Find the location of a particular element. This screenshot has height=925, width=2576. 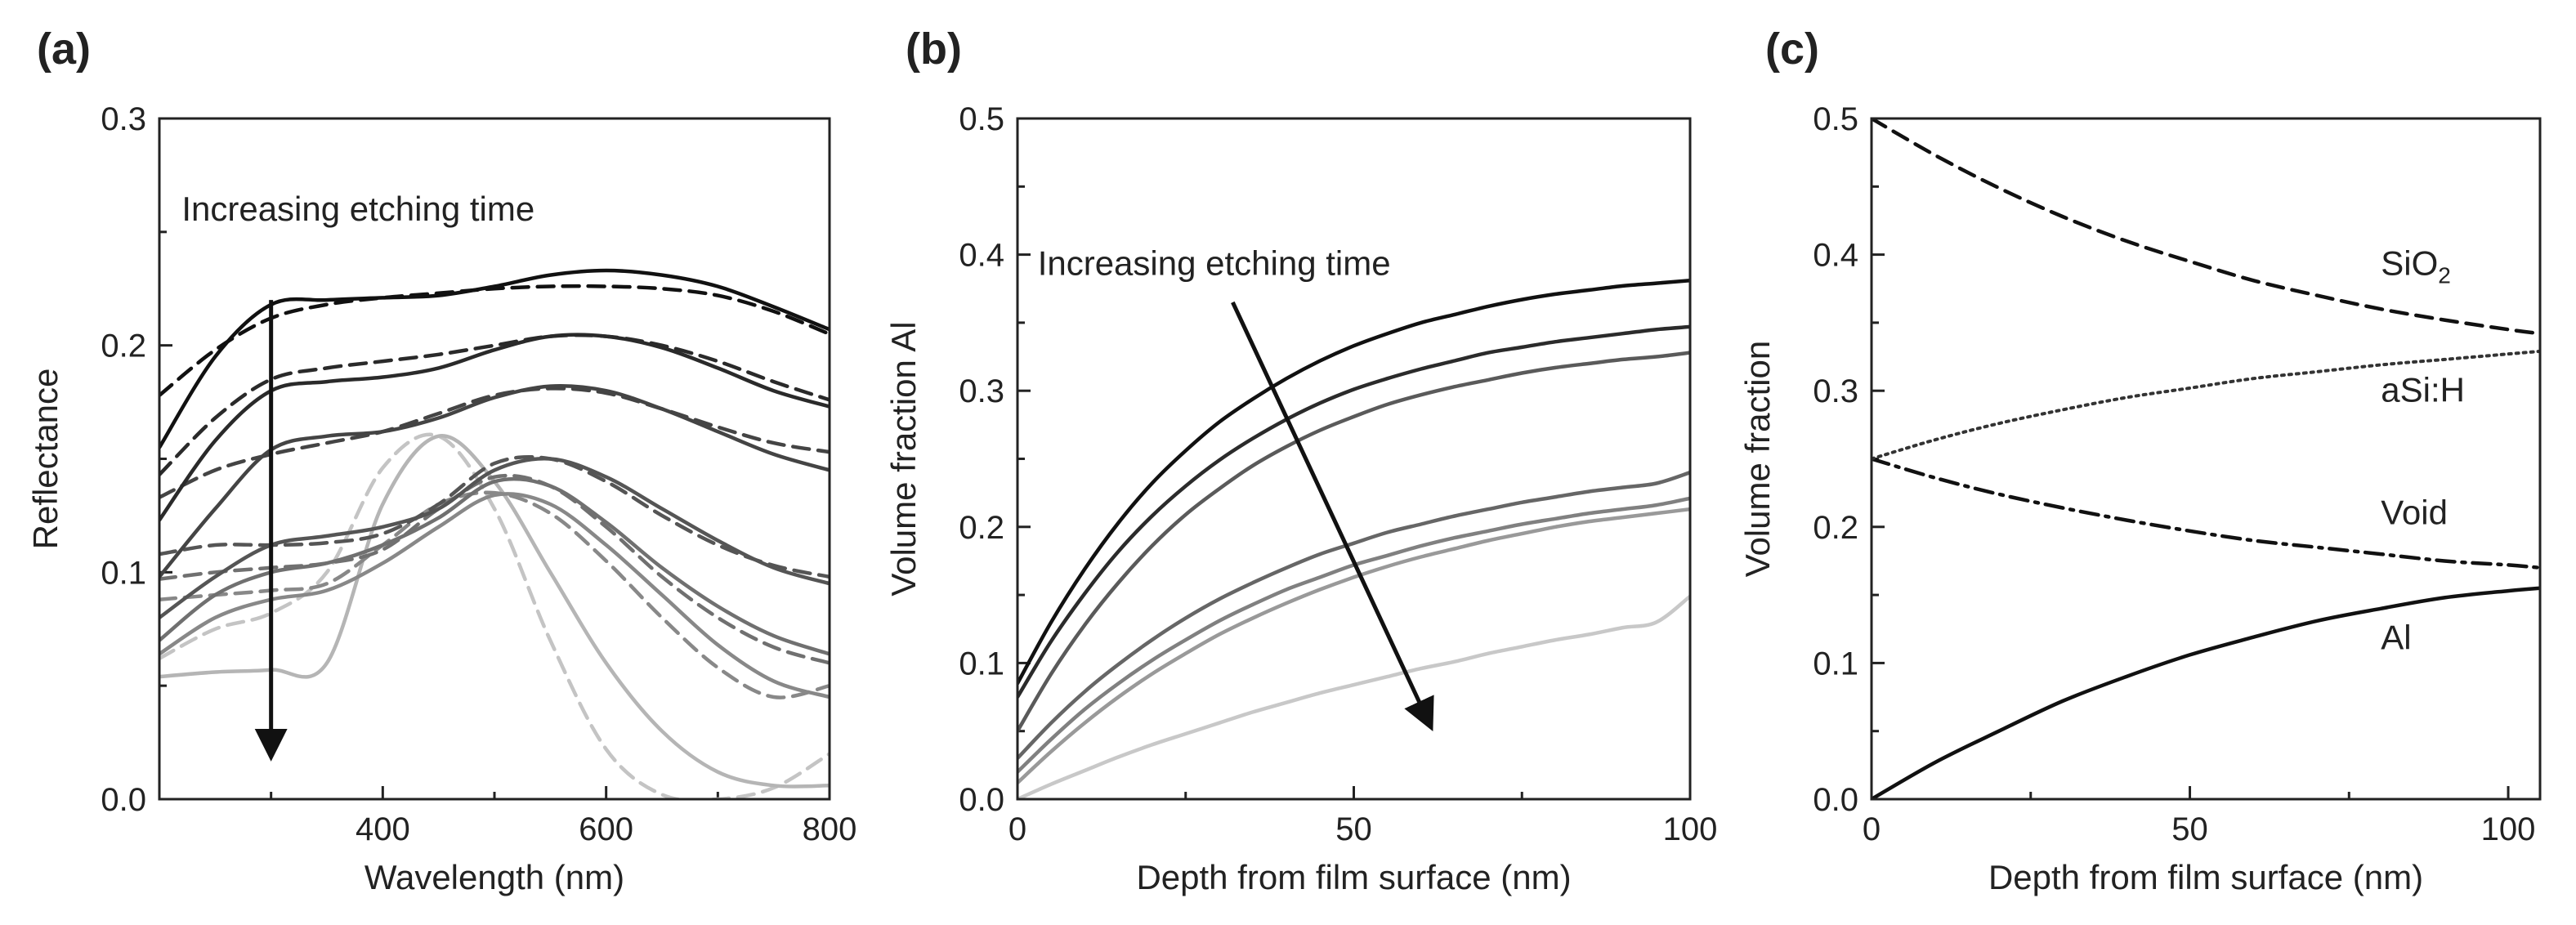

series-label: Al is located at coordinates (2396, 638).